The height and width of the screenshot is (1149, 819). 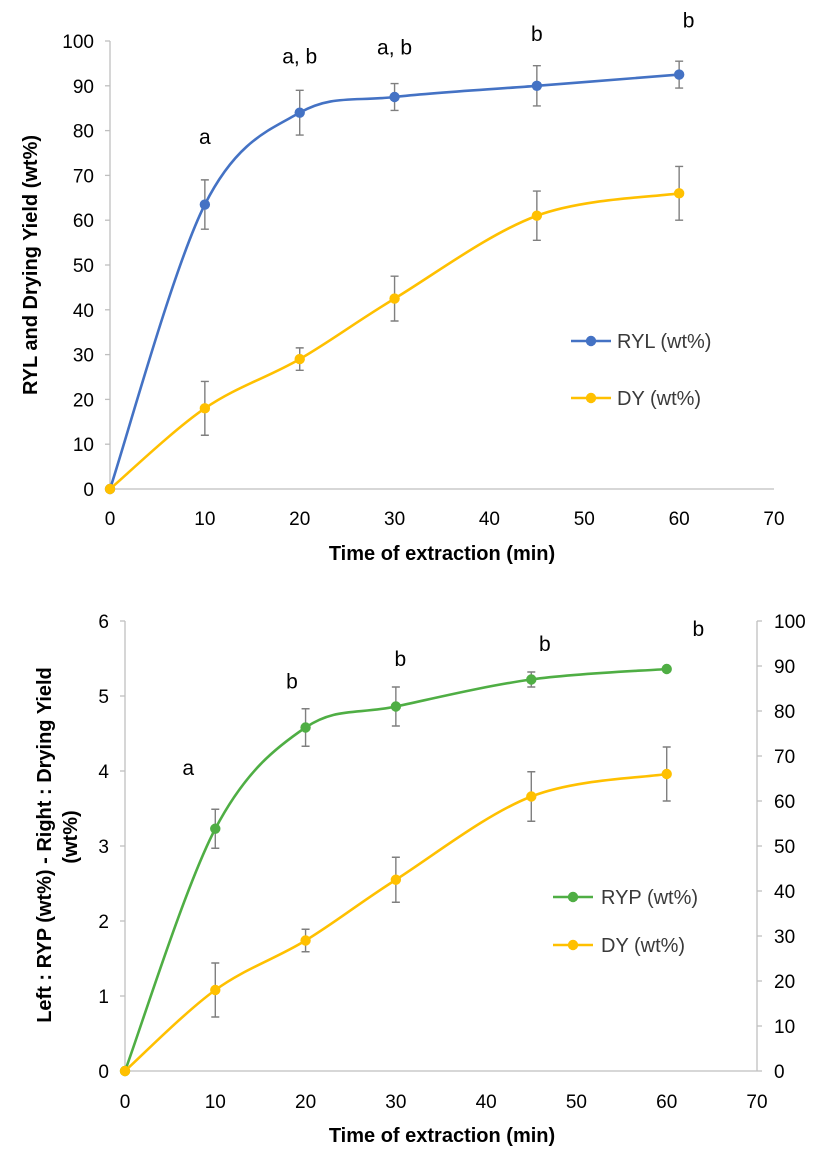 What do you see at coordinates (71, 836) in the screenshot?
I see `y-axis-title-line2: (wt%)` at bounding box center [71, 836].